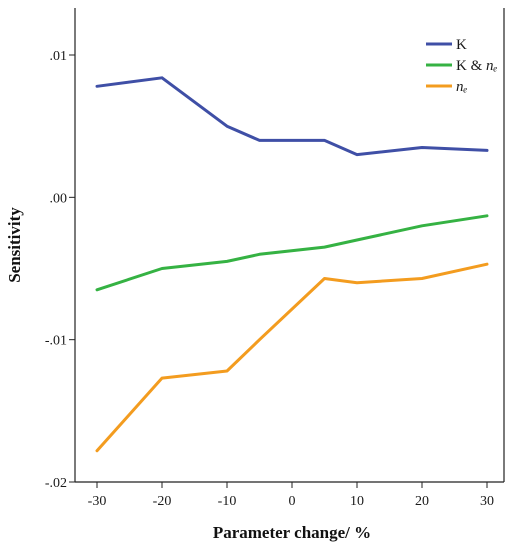 This screenshot has width=519, height=550. What do you see at coordinates (162, 501) in the screenshot?
I see `x-tick-label: -20` at bounding box center [162, 501].